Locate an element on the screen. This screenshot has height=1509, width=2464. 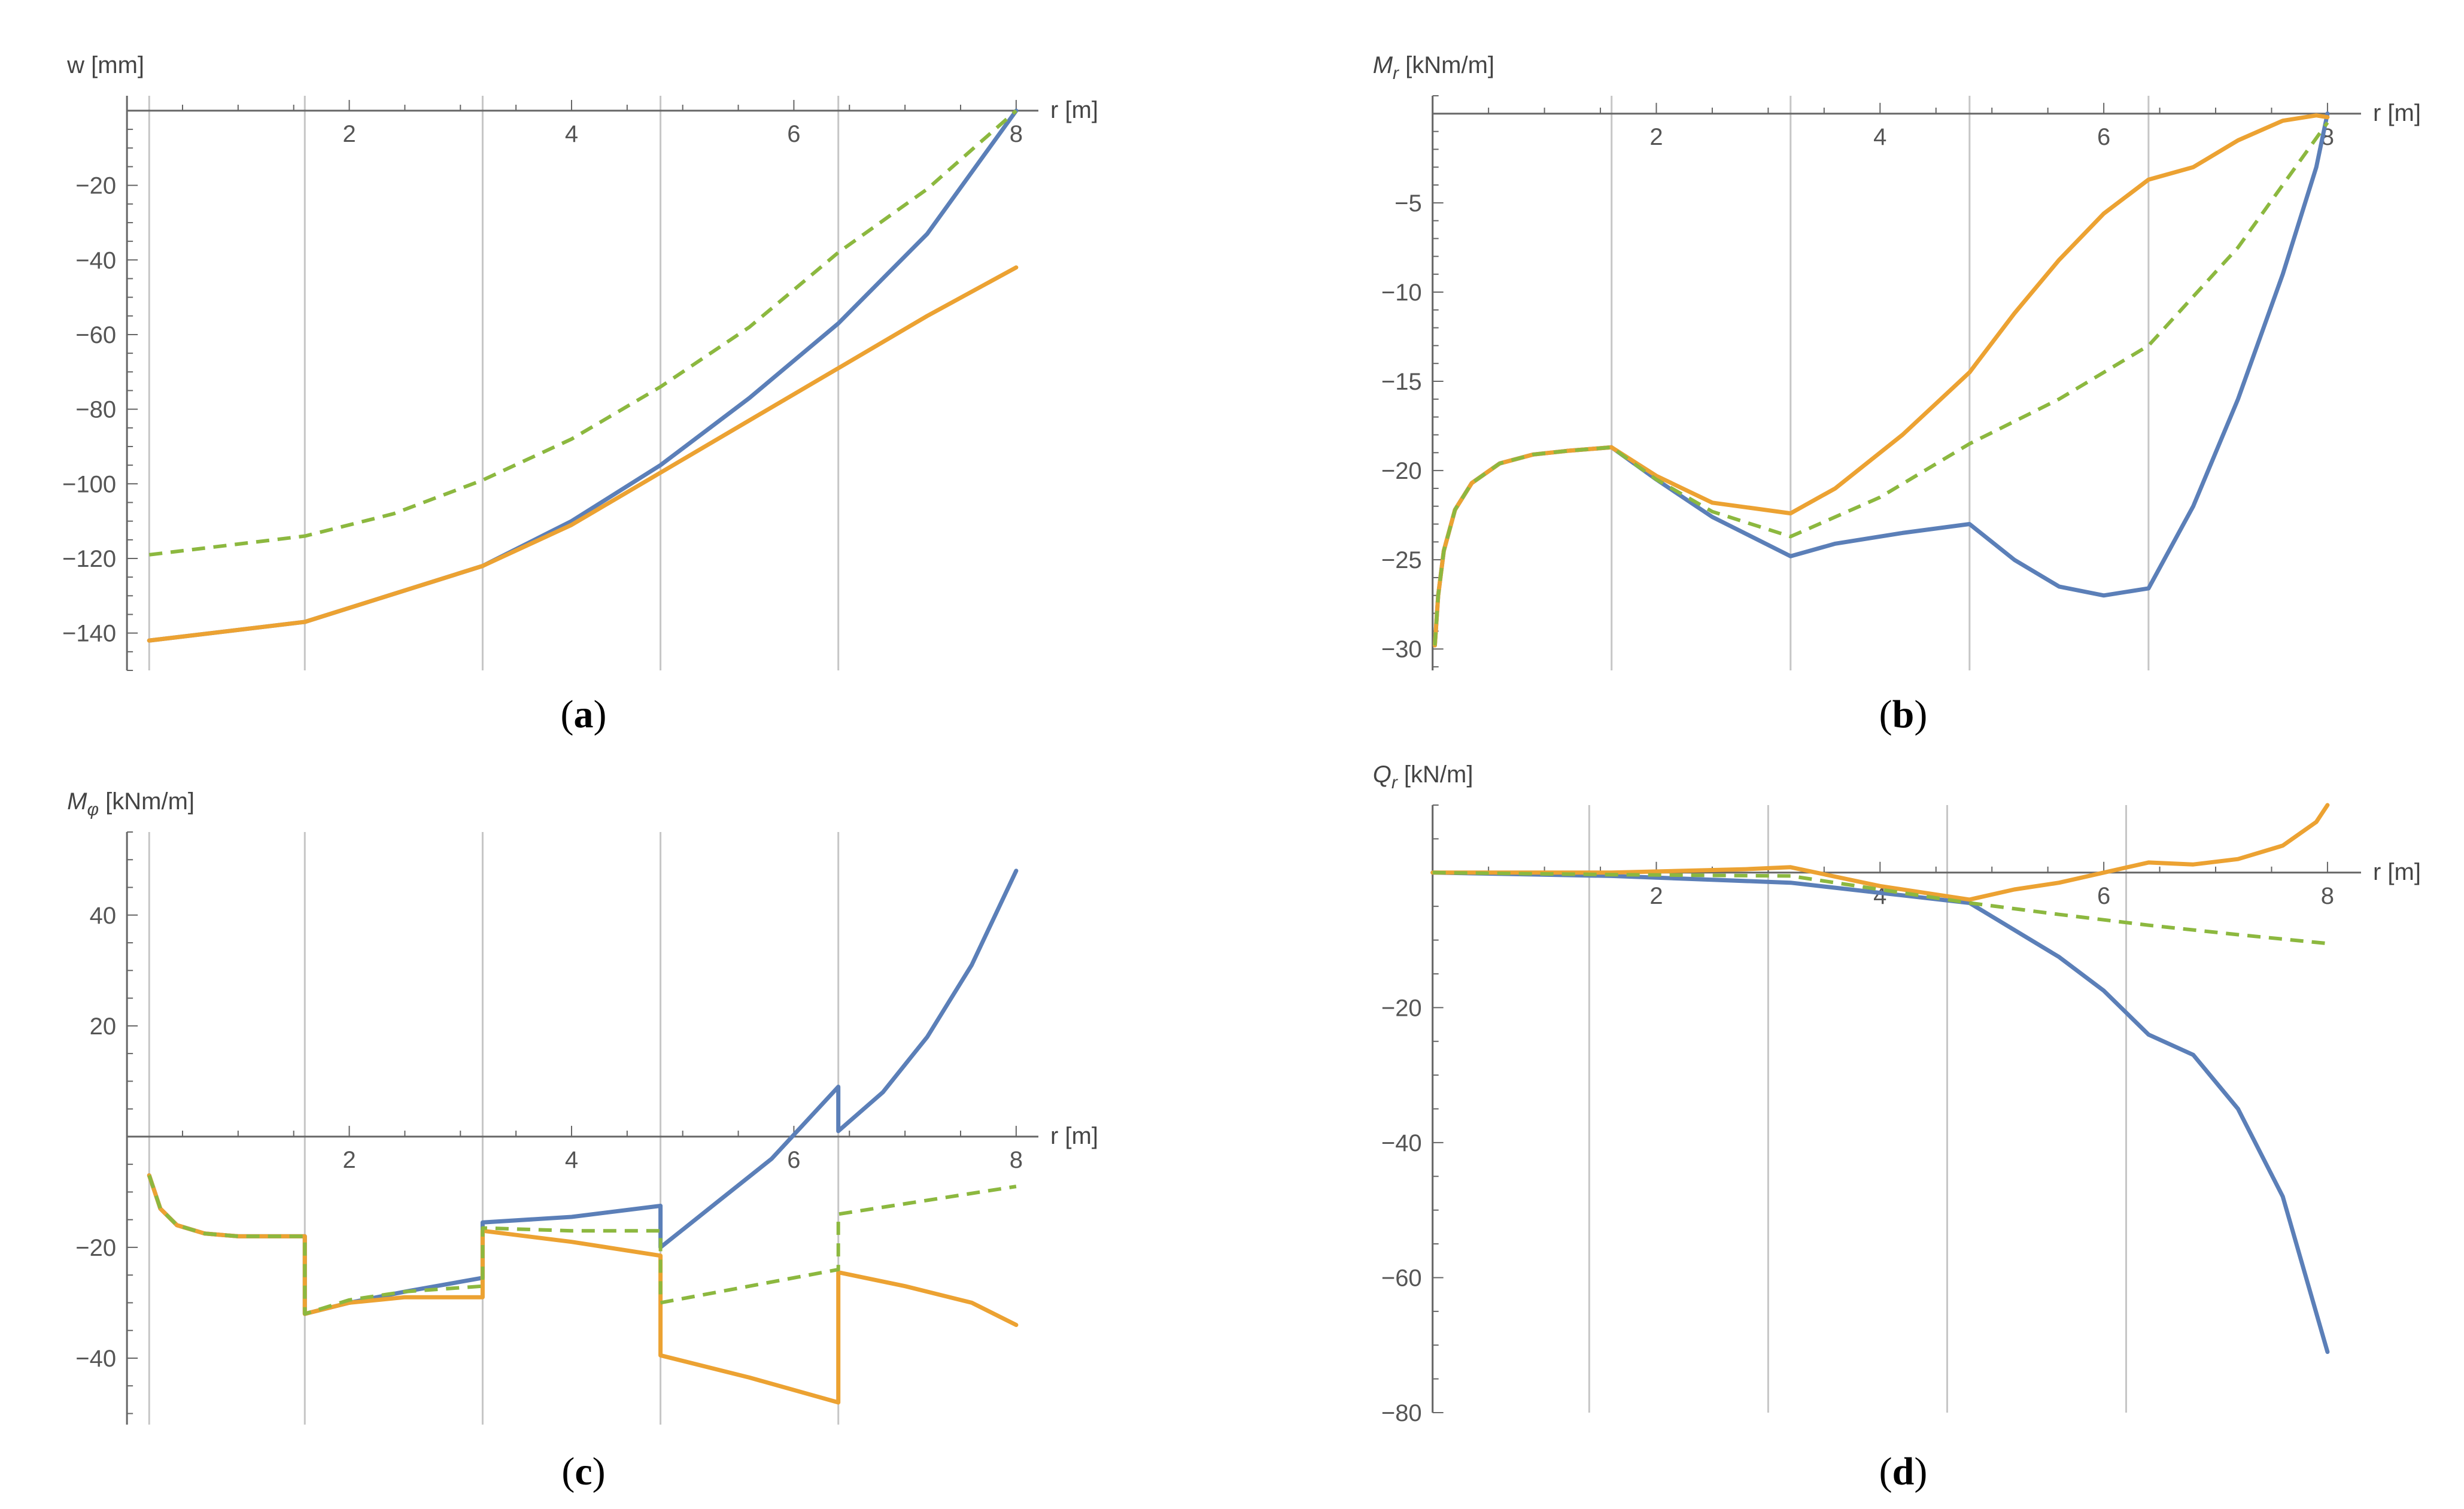
y-tick-label-c: −20 is located at coordinates (95, 1248).